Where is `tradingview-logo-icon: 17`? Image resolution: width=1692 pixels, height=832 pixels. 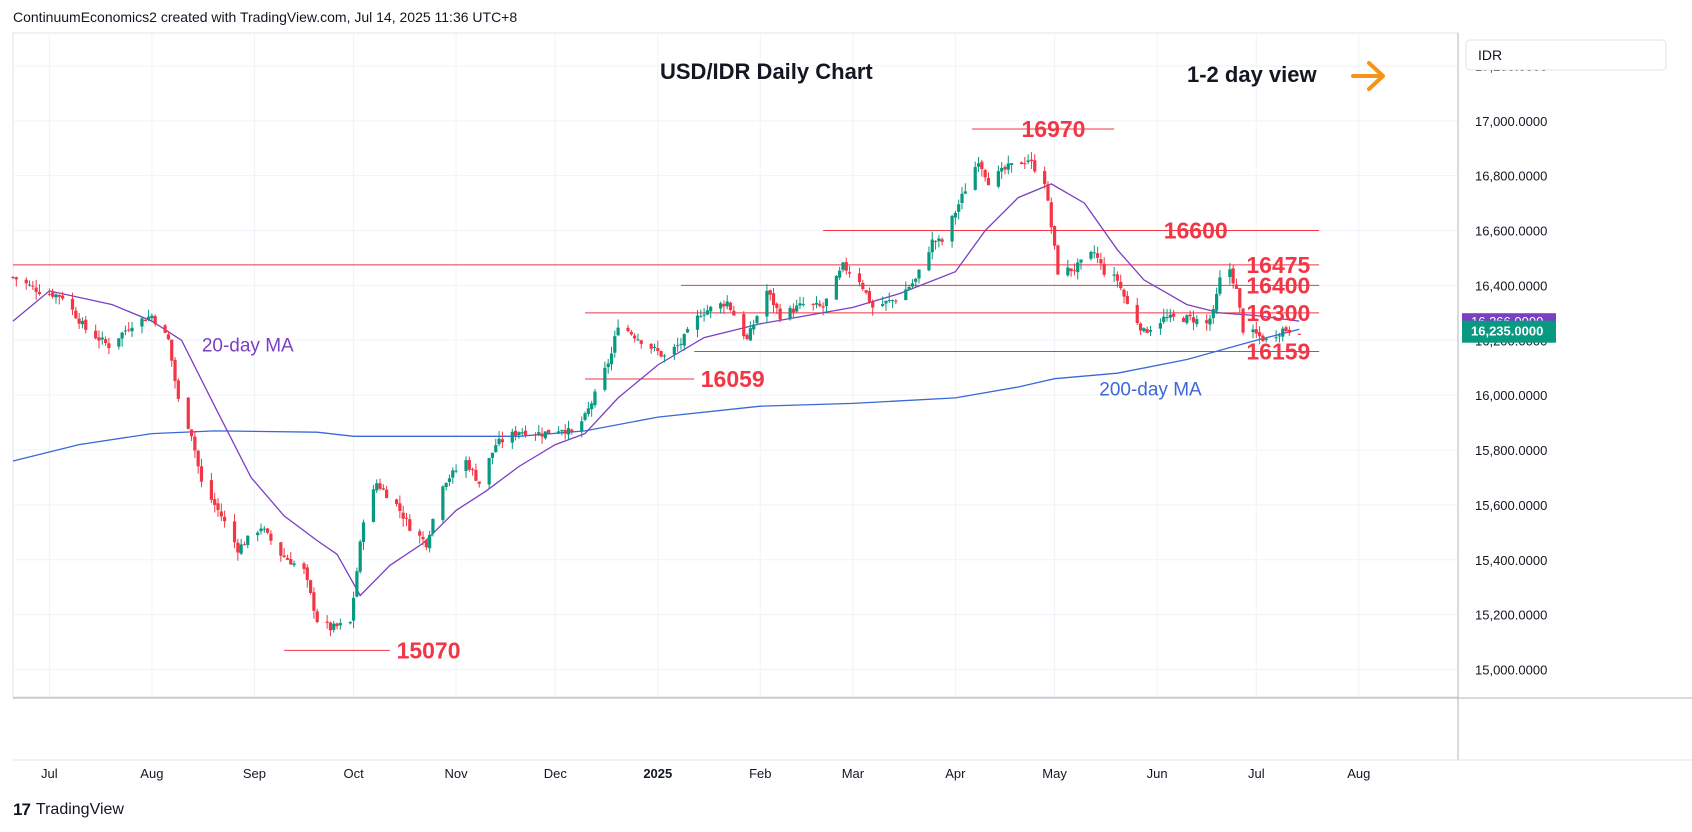
tradingview-logo-icon: 17 is located at coordinates (22, 809).